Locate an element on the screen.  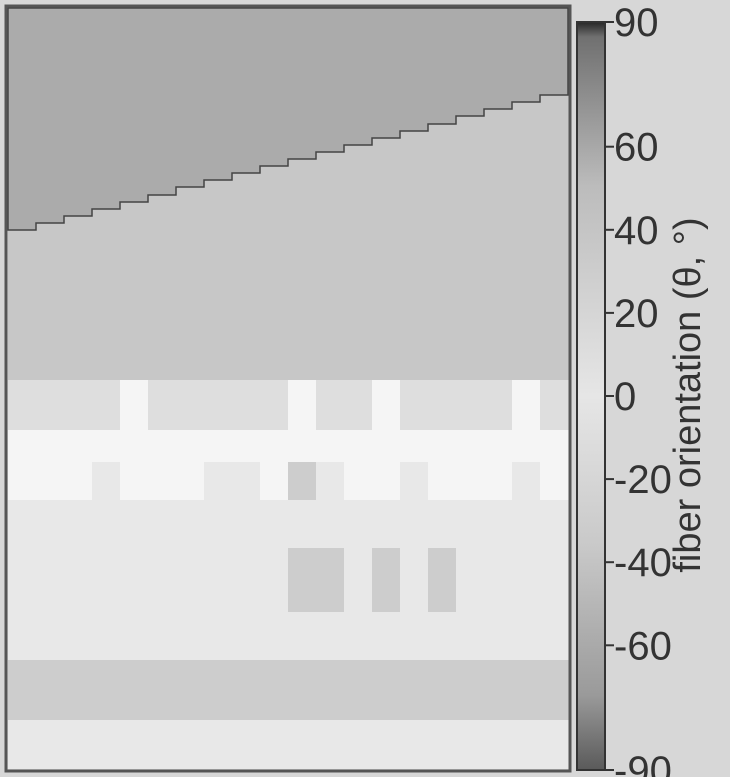
colorbar is located at coordinates (591, 396).